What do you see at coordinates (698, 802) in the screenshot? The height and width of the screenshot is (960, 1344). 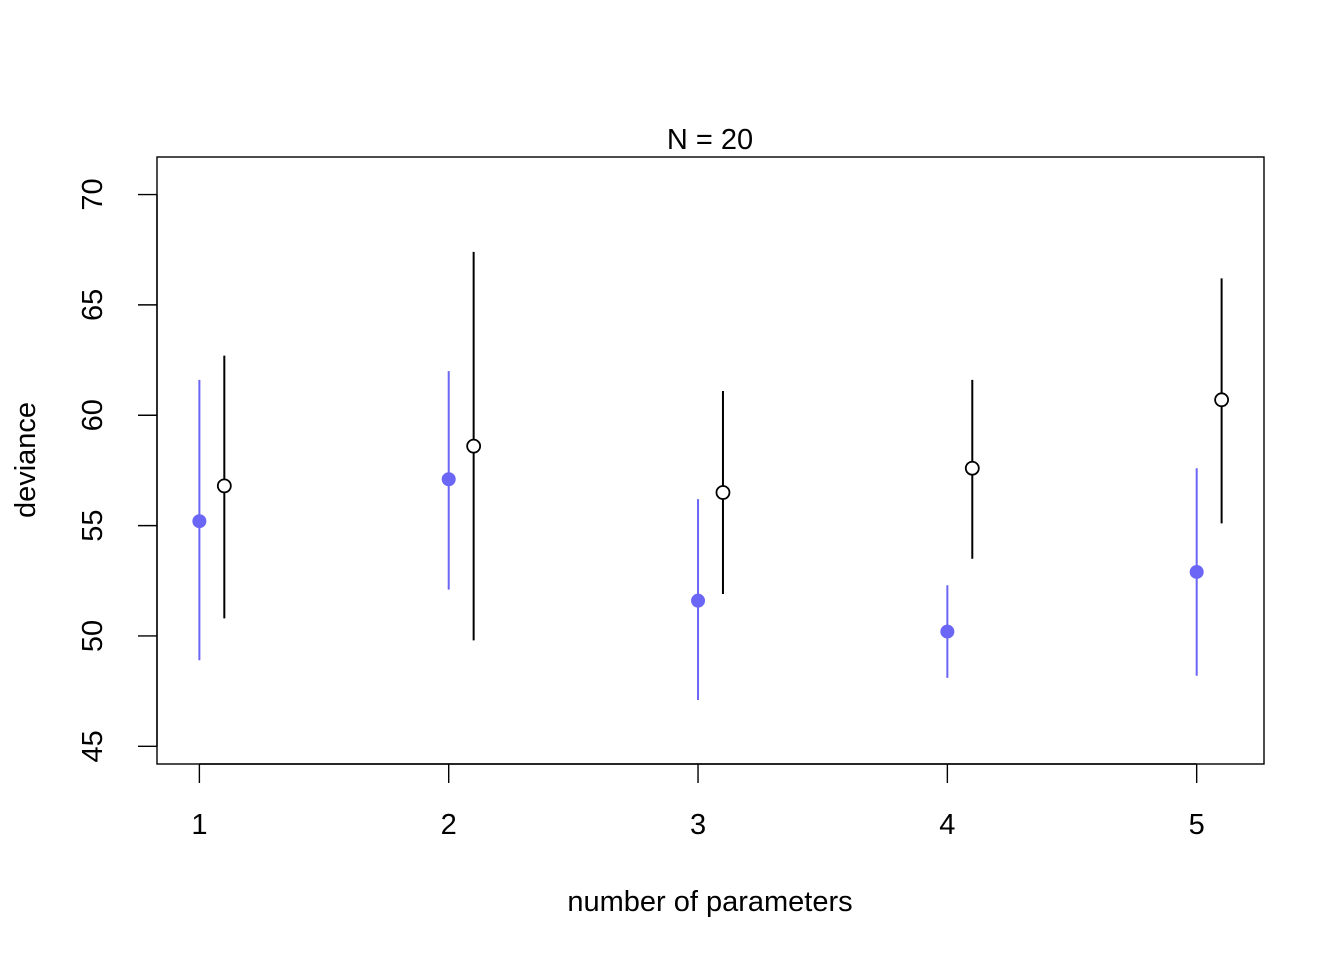 I see `x-axis: 1 2 3 4 5` at bounding box center [698, 802].